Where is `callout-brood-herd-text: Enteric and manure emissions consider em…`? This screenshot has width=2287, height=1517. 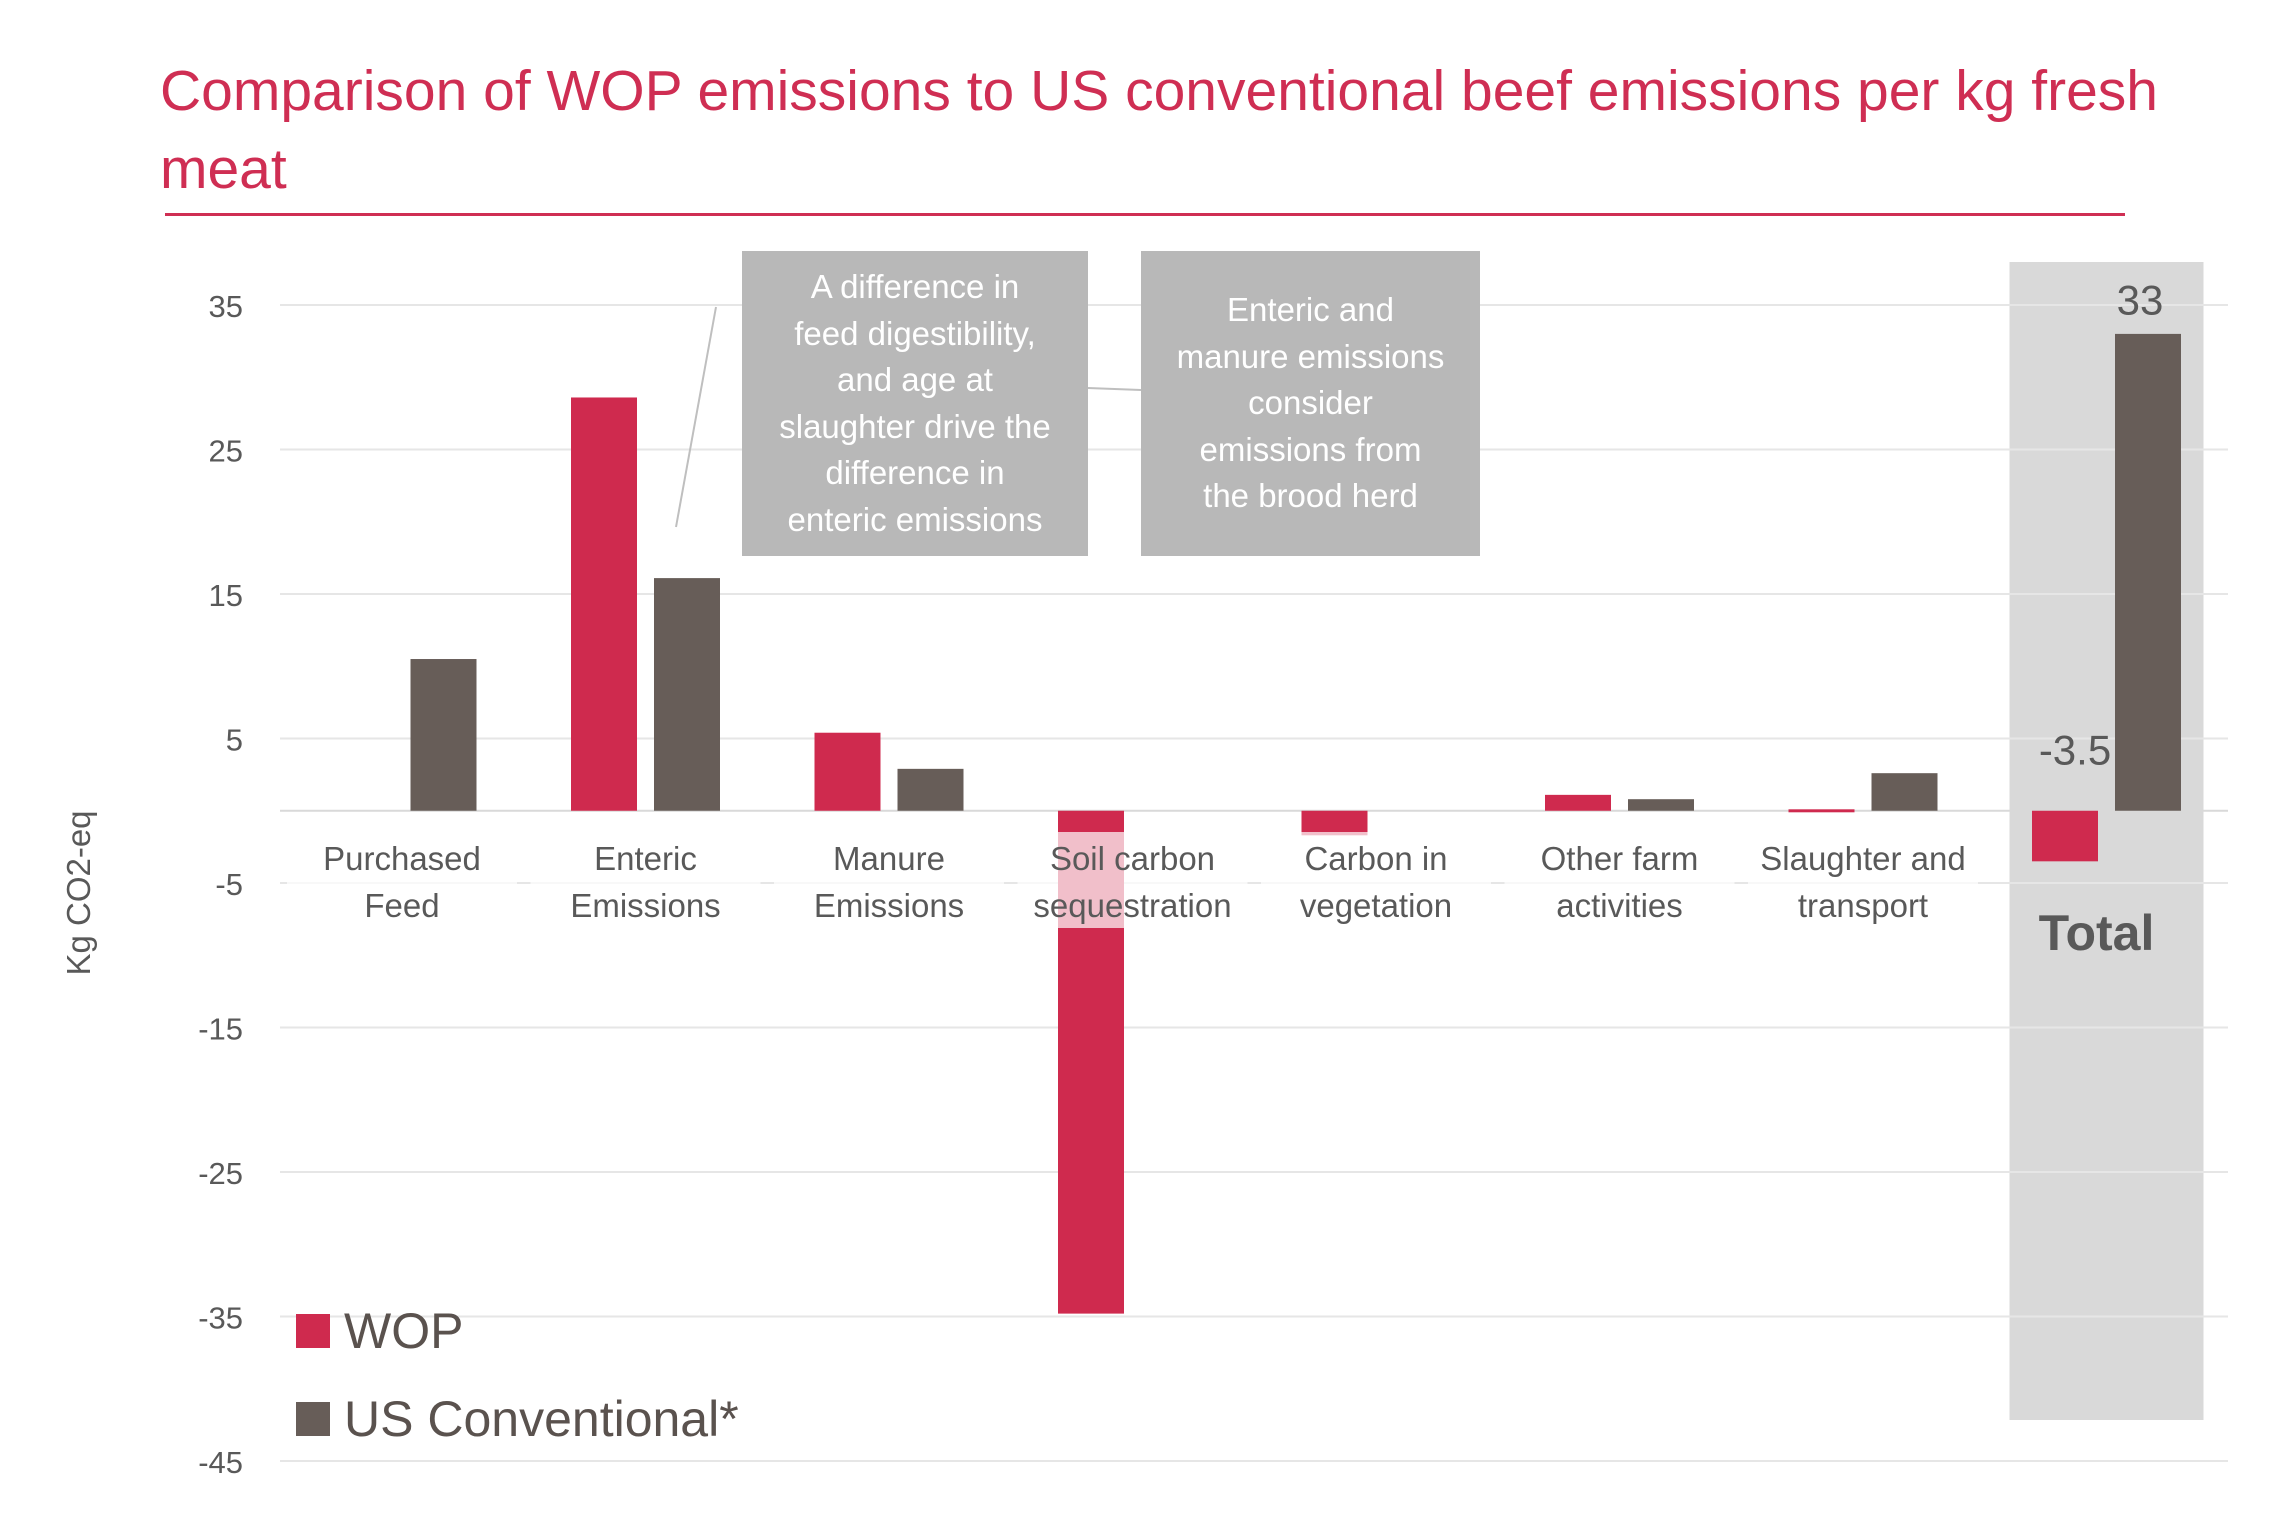
callout-brood-herd-text: Enteric and manure emissions consider em… is located at coordinates (1310, 403).